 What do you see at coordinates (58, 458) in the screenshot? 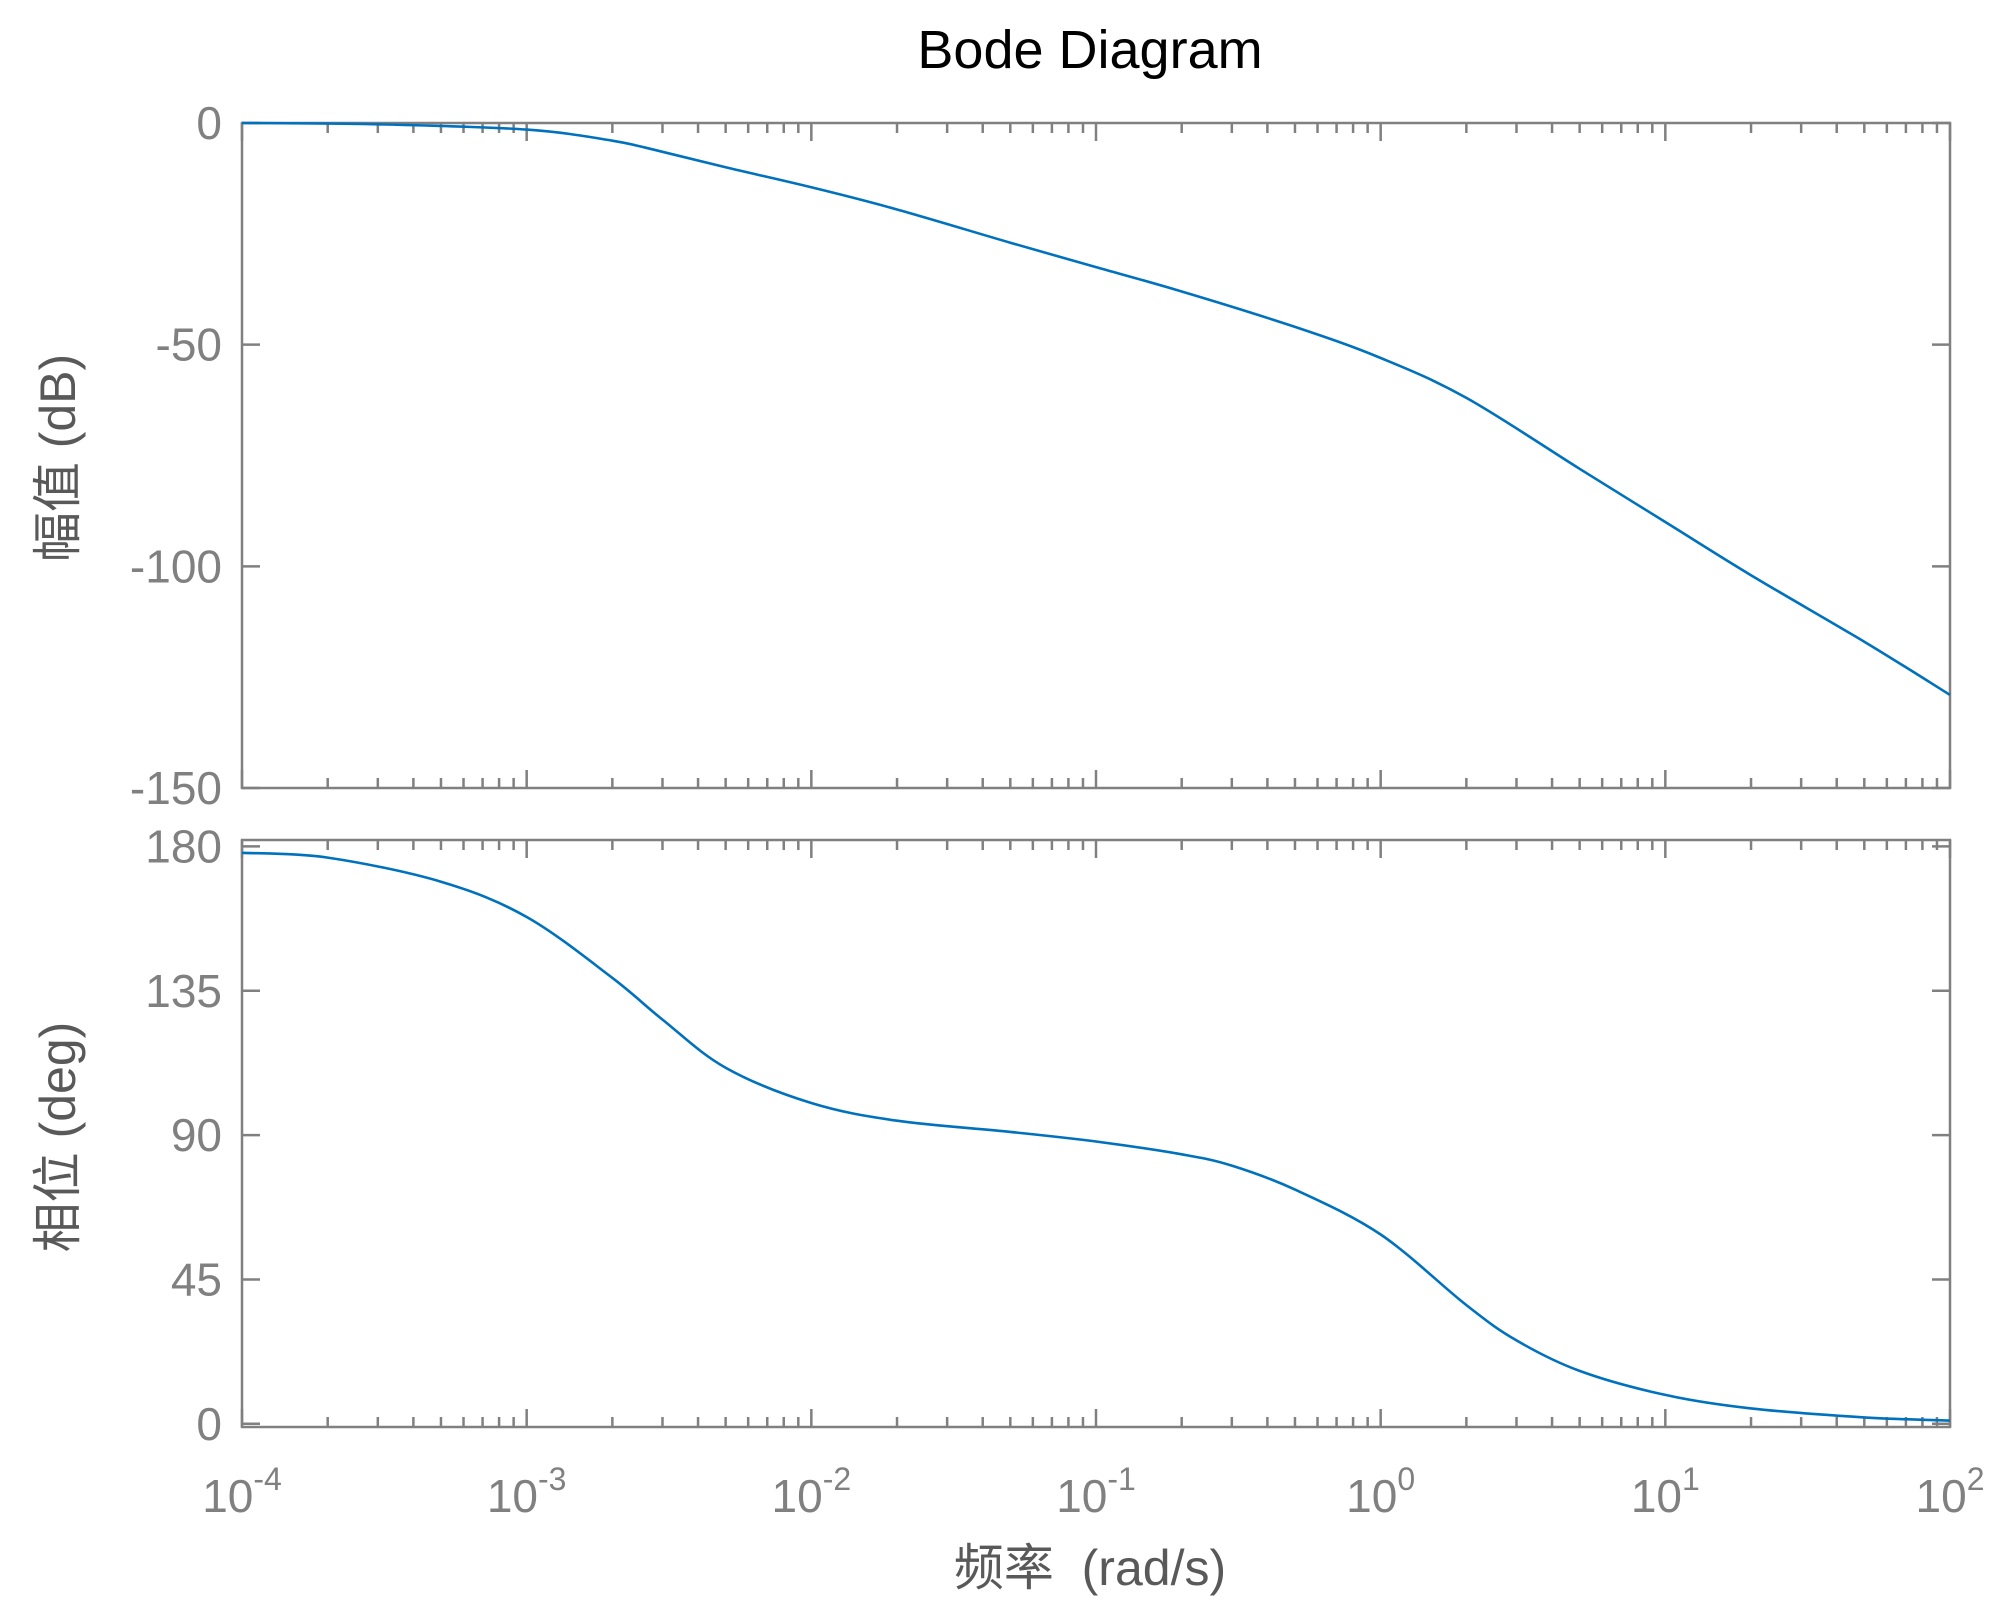
I see `magnitude-y-axis-label: 幅值 (dB)` at bounding box center [58, 458].